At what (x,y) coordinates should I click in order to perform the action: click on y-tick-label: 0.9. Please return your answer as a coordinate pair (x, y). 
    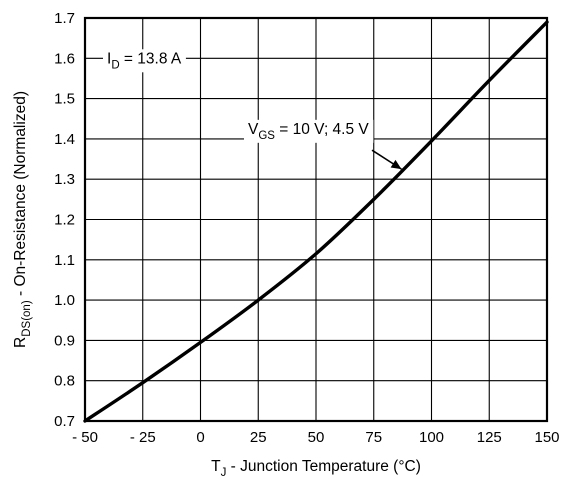
    Looking at the image, I should click on (64, 340).